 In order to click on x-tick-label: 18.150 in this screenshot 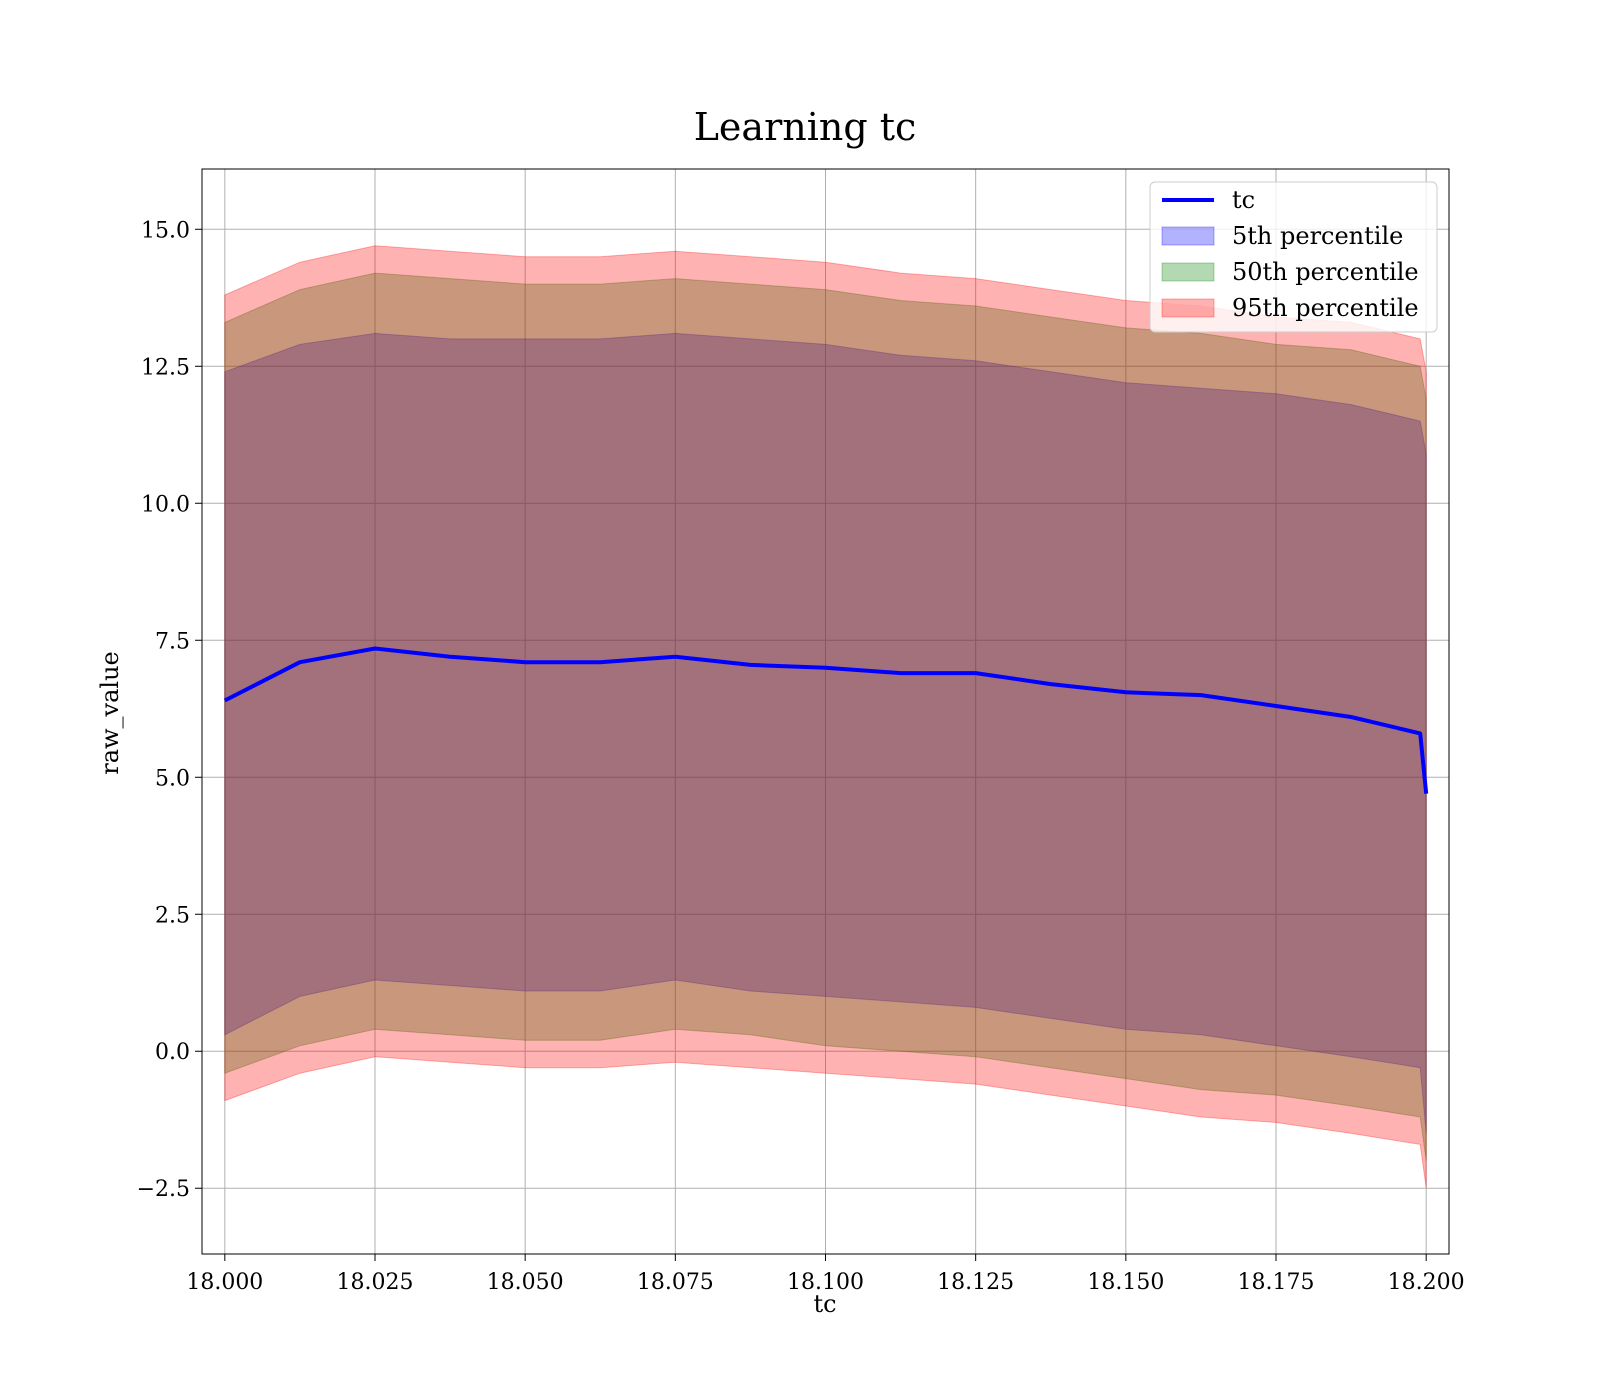, I will do `click(1125, 1282)`.